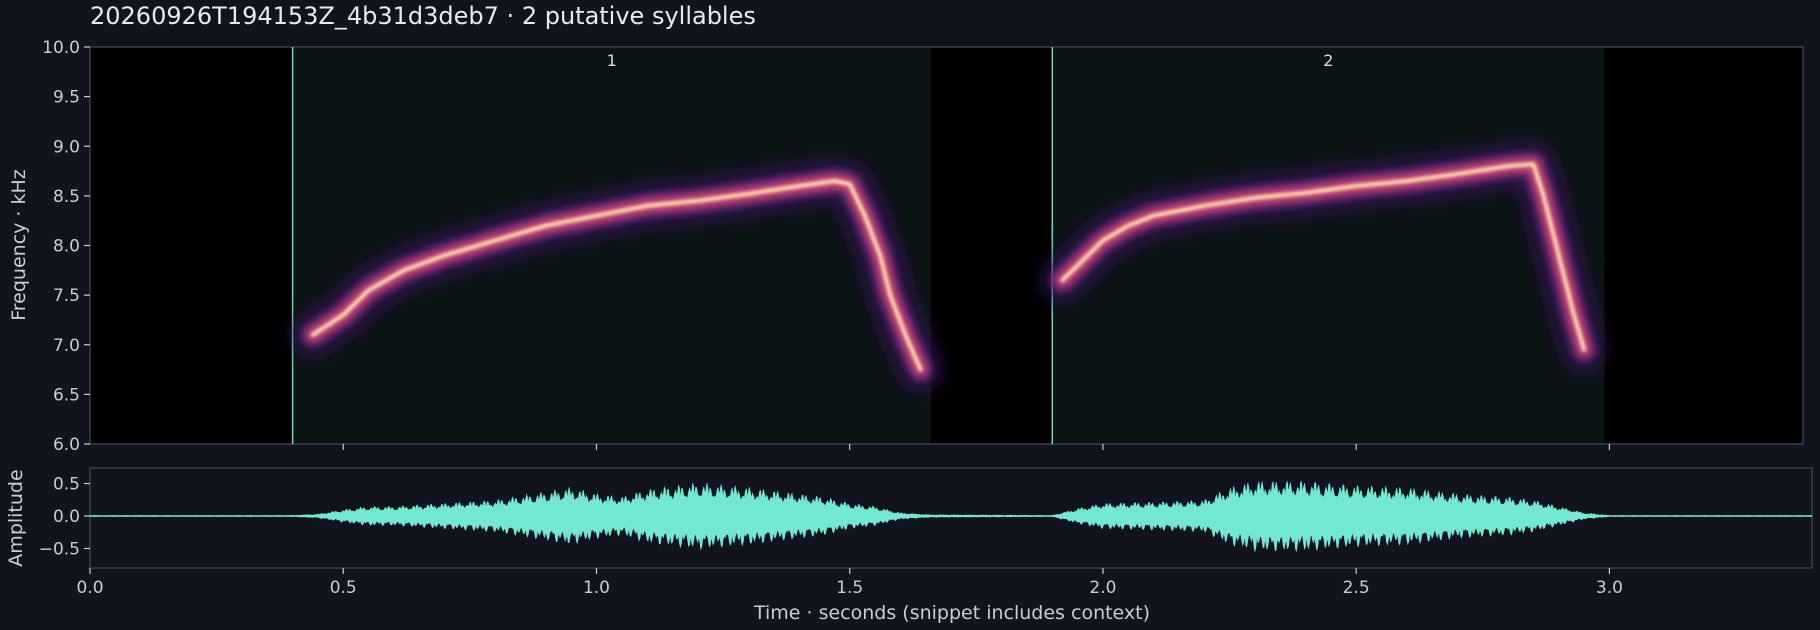  I want to click on syllable-label: 2, so click(1328, 60).